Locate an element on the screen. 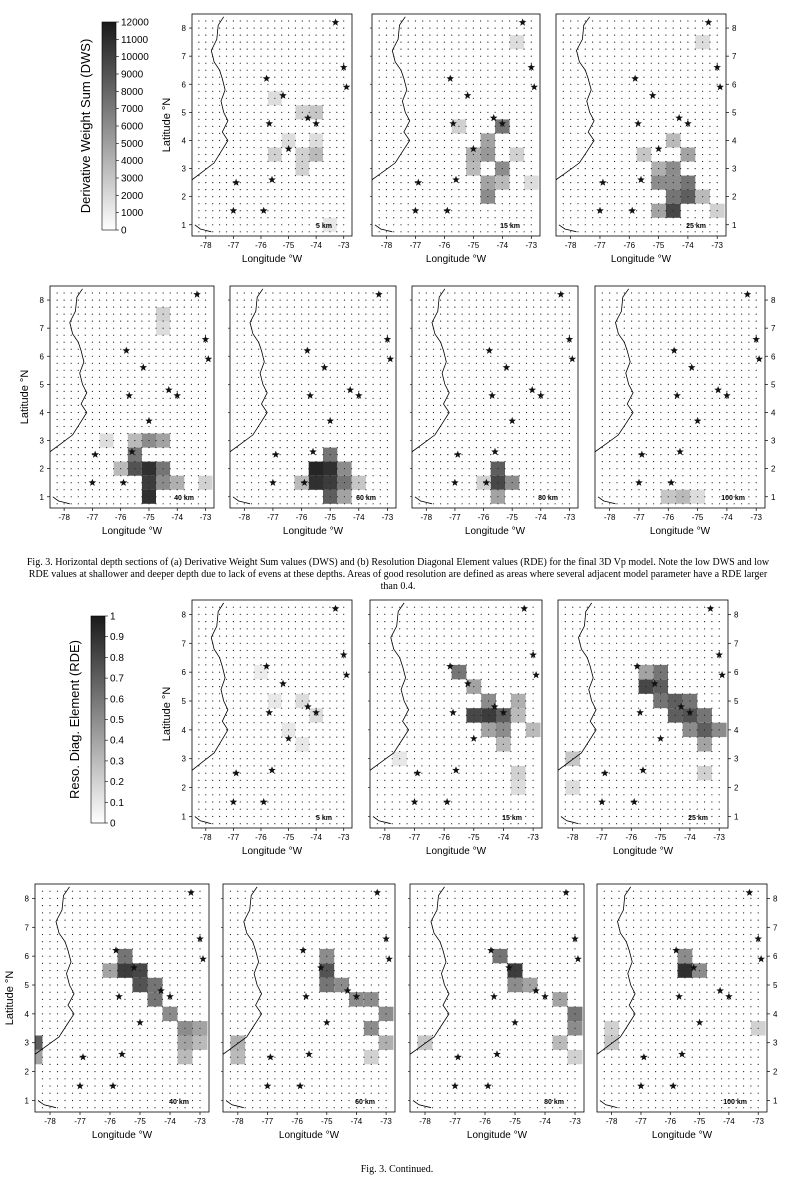 The height and width of the screenshot is (1181, 794). coastline is located at coordinates (249, 370).